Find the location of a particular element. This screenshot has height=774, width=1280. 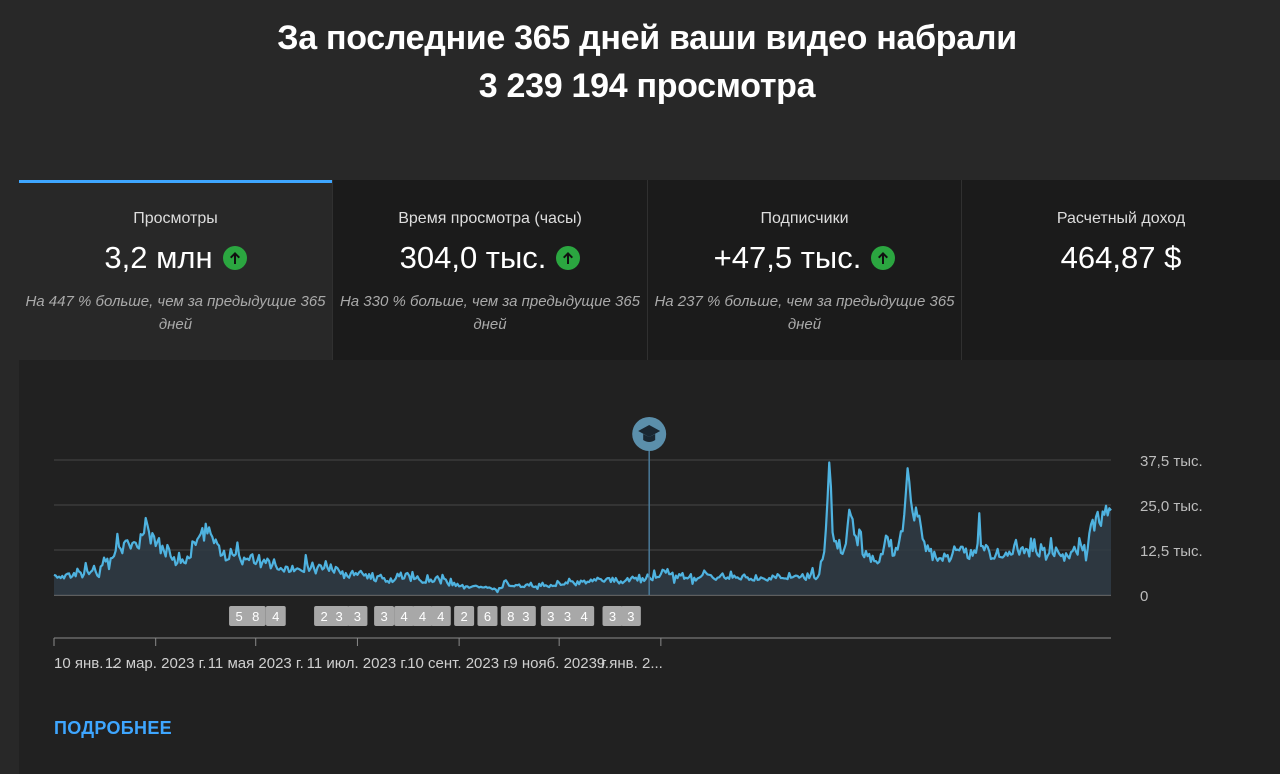

annotation-badge-count: 5 is located at coordinates (238, 616).